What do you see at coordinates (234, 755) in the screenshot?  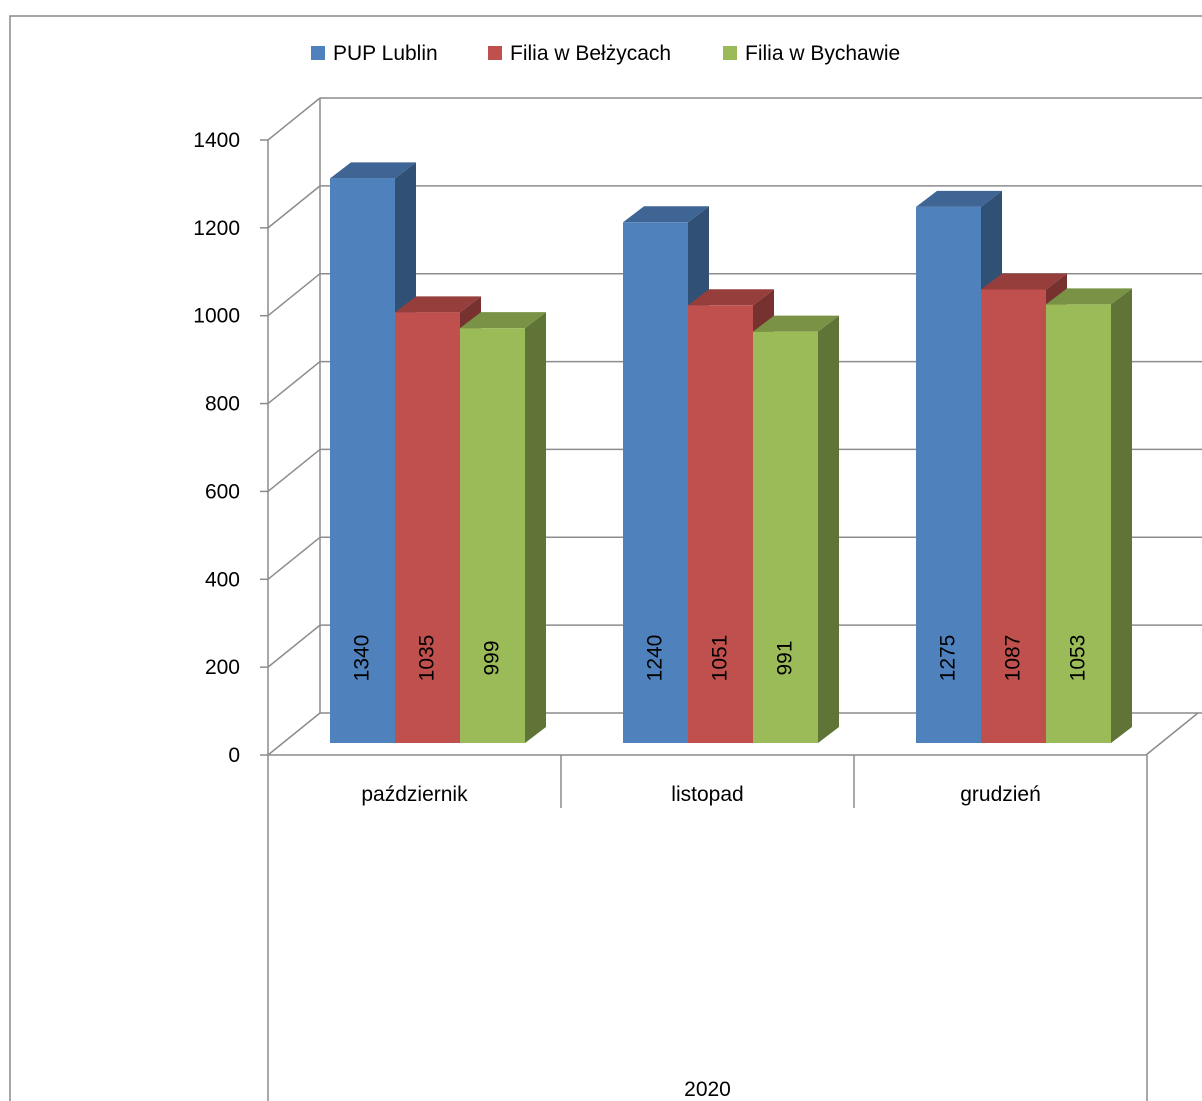 I see `y-tick-label: 0` at bounding box center [234, 755].